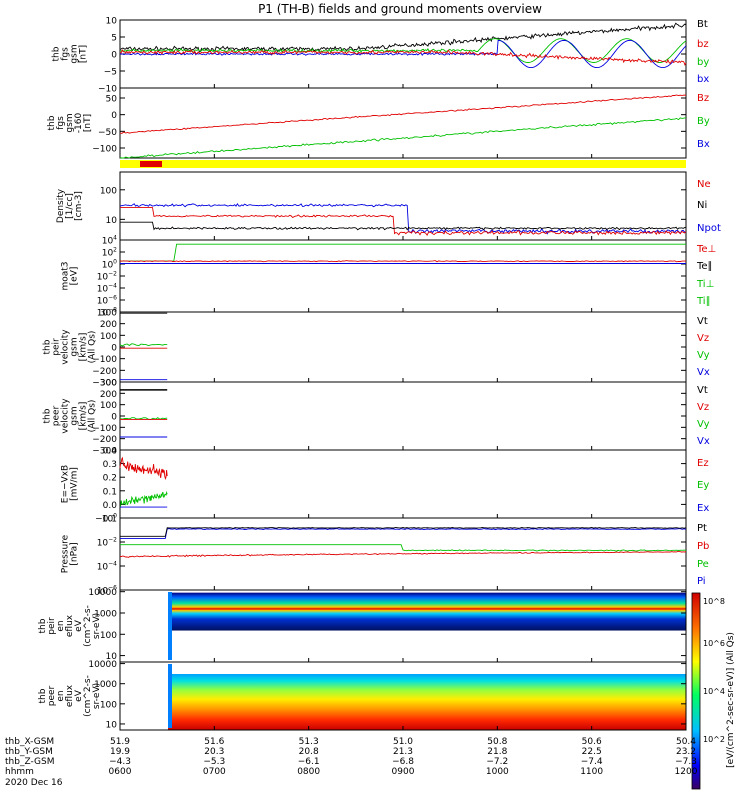 This screenshot has width=750, height=800. I want to click on xrow-3-value-2: 0800, so click(308, 772).